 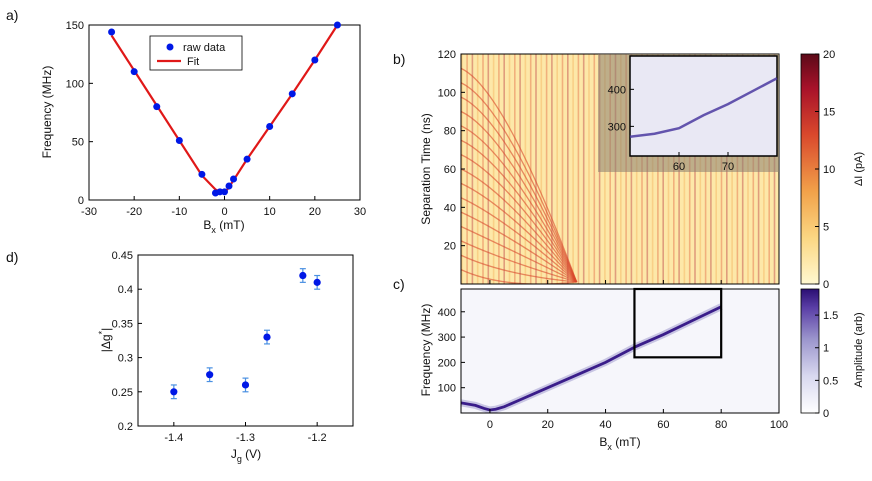 What do you see at coordinates (447, 313) in the screenshot?
I see `panel-c-ytick-label: 400` at bounding box center [447, 313].